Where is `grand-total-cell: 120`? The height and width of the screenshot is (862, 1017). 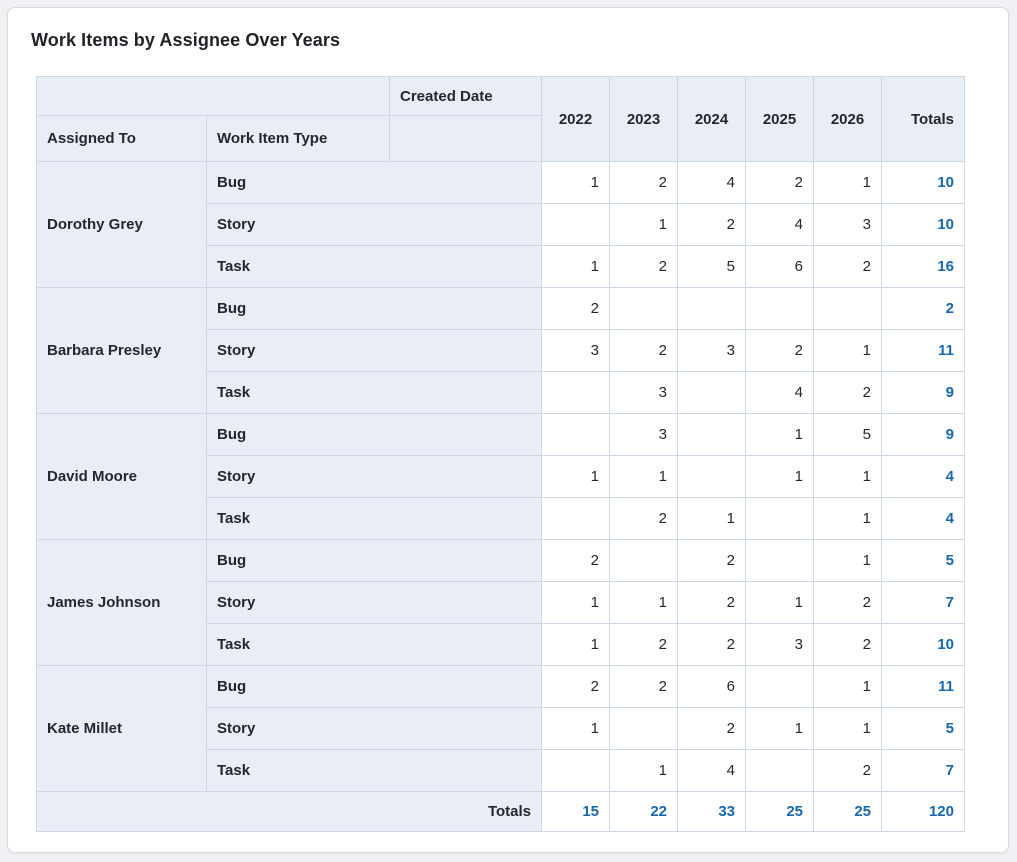 grand-total-cell: 120 is located at coordinates (923, 811).